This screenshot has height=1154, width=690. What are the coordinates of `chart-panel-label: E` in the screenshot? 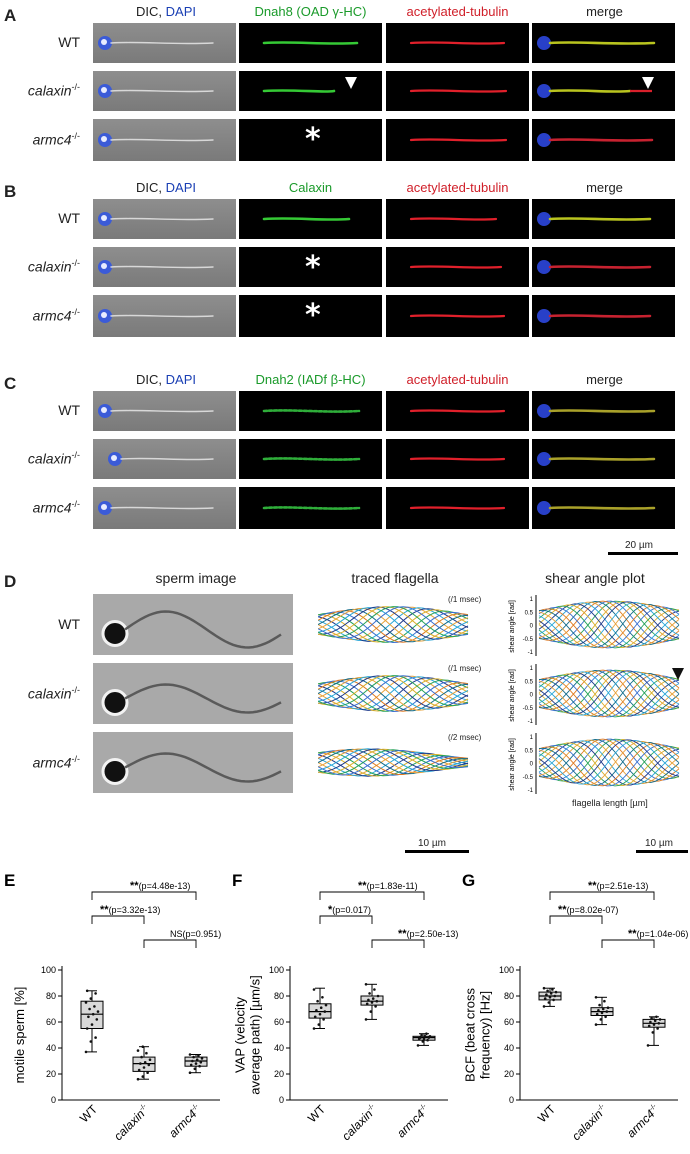 It's located at (9, 880).